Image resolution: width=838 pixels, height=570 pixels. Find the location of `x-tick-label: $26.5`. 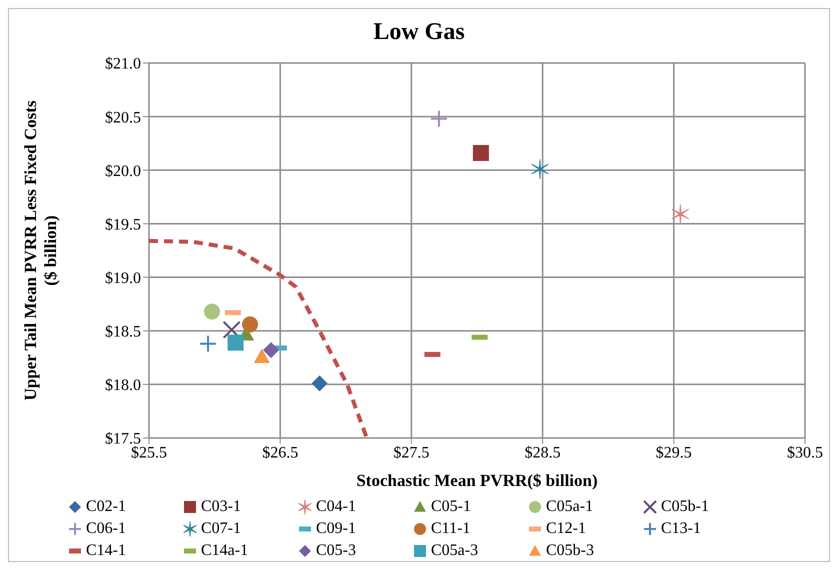

x-tick-label: $26.5 is located at coordinates (280, 453).